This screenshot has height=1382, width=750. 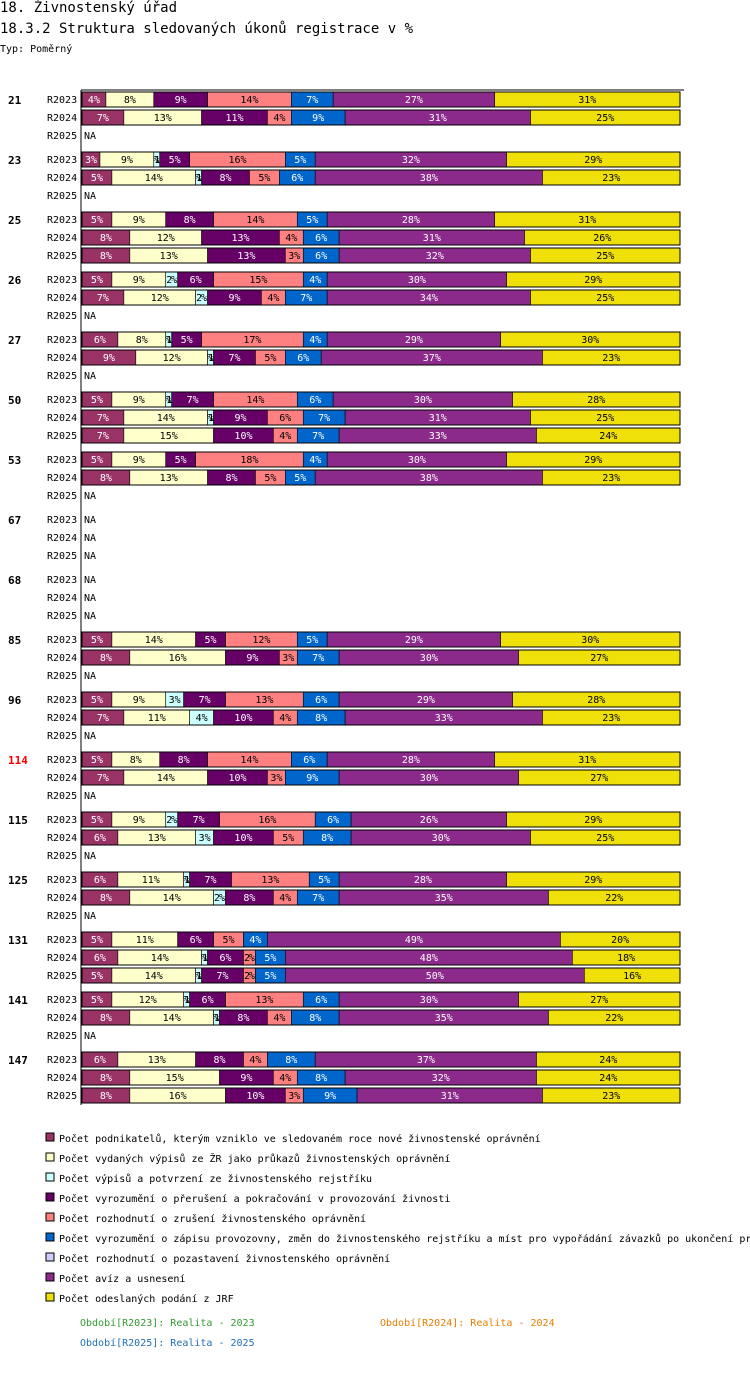 I want to click on data-label-125-R2024-s2: 2%, so click(x=219, y=898).